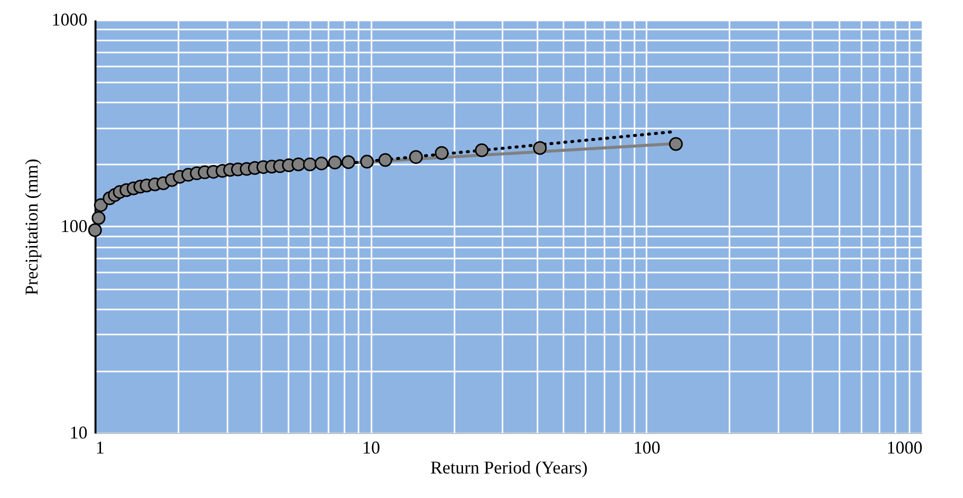 The image size is (963, 498). Describe the element at coordinates (70, 20) in the screenshot. I see `y-tick-label: 1000` at that location.